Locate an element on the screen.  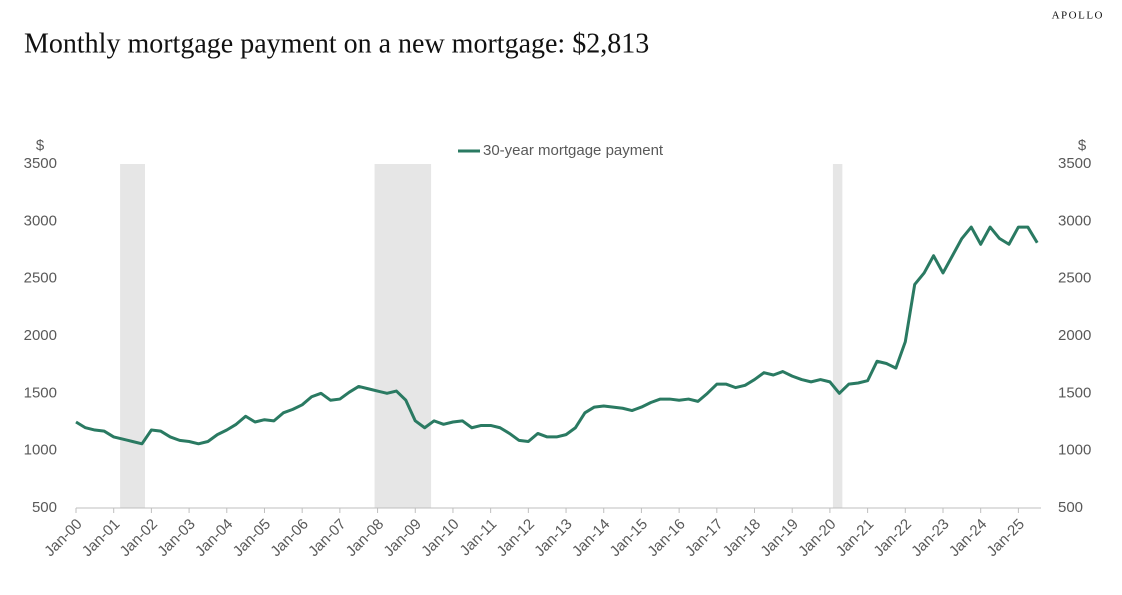
y-axis-label: $ is located at coordinates (40, 145).